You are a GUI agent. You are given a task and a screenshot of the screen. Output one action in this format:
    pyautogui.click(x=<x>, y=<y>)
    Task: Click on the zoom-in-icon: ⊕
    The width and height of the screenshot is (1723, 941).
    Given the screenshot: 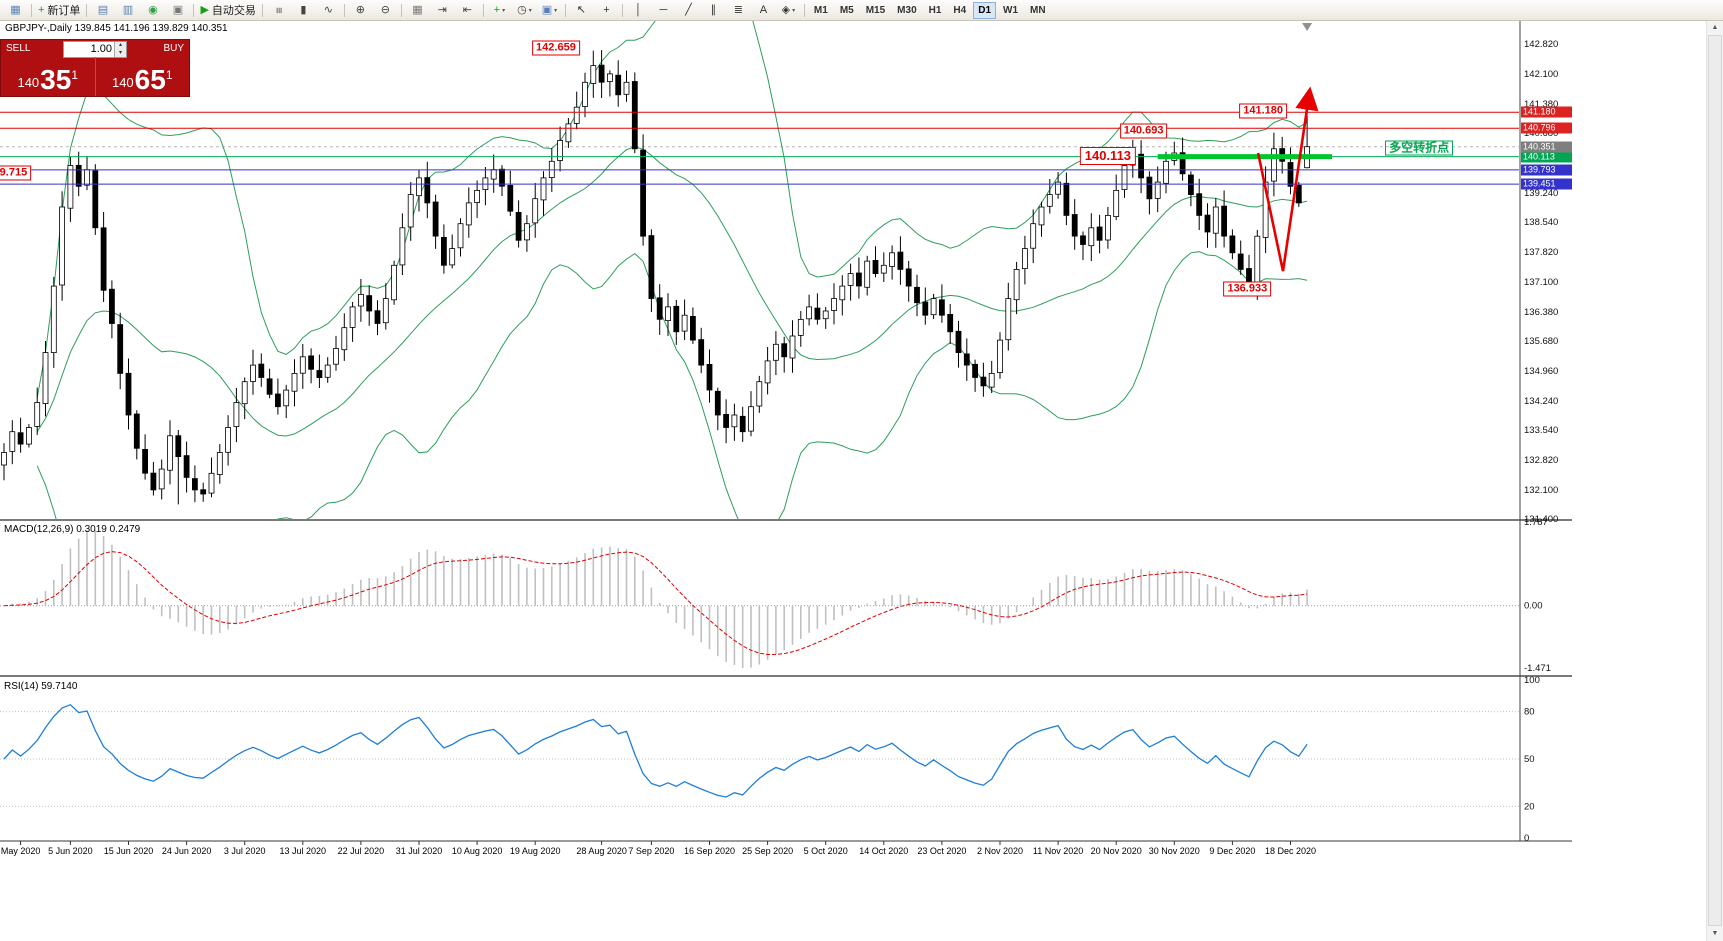 What is the action you would take?
    pyautogui.click(x=360, y=10)
    